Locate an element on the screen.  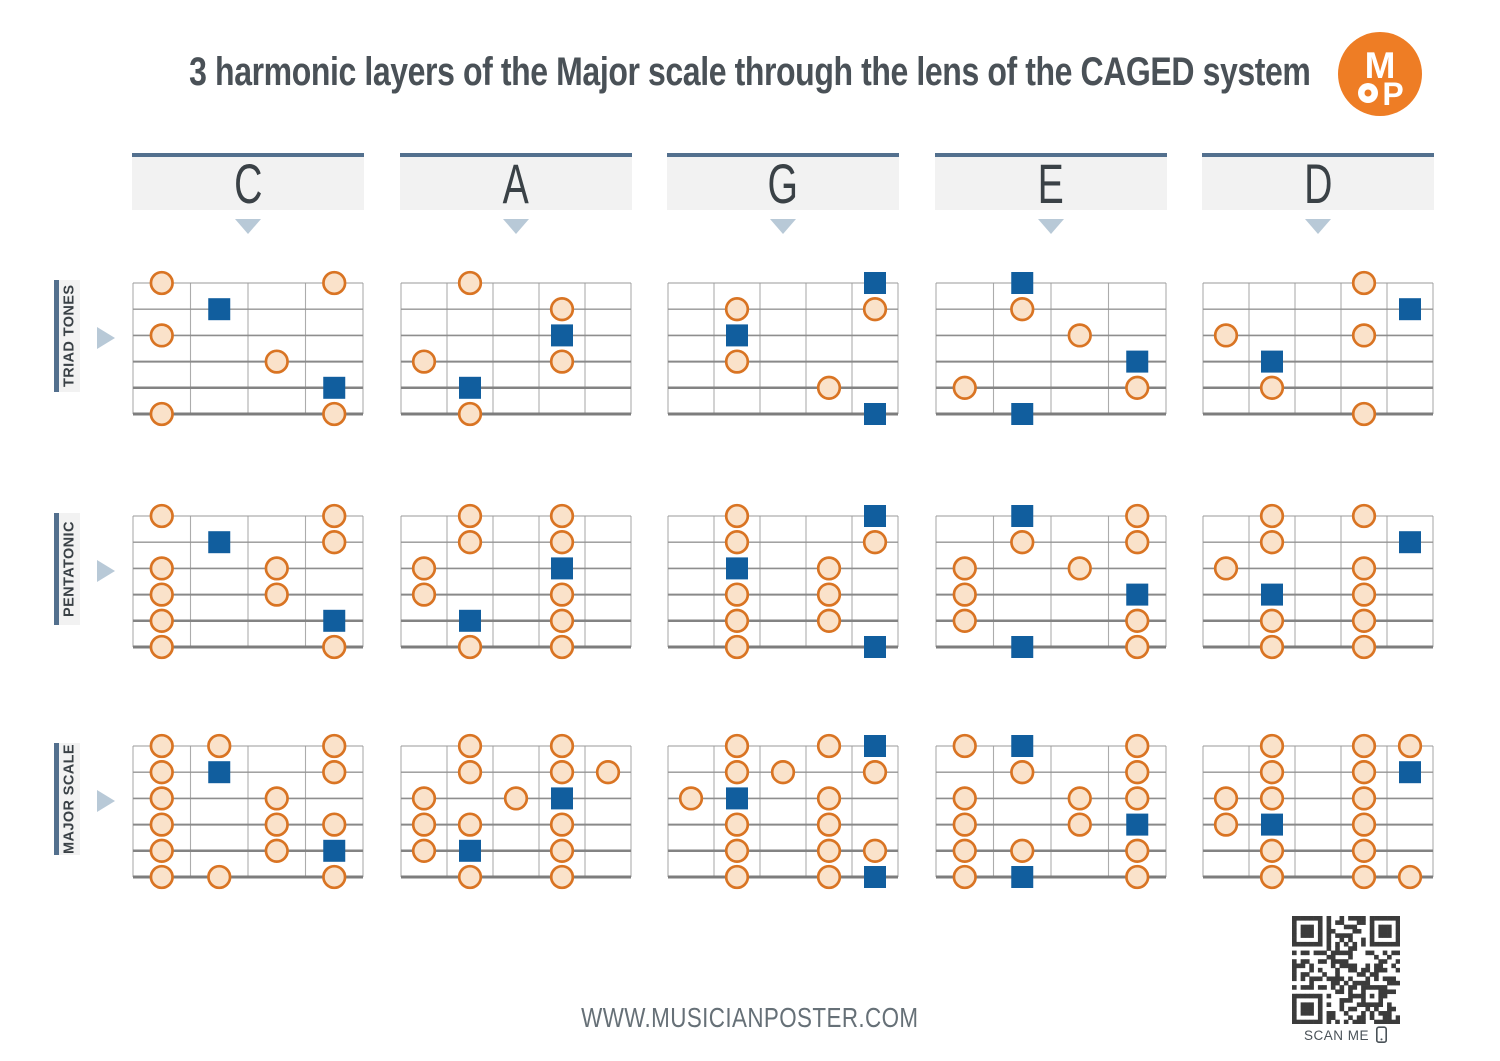
brand-logo: M P is located at coordinates (1380, 74).